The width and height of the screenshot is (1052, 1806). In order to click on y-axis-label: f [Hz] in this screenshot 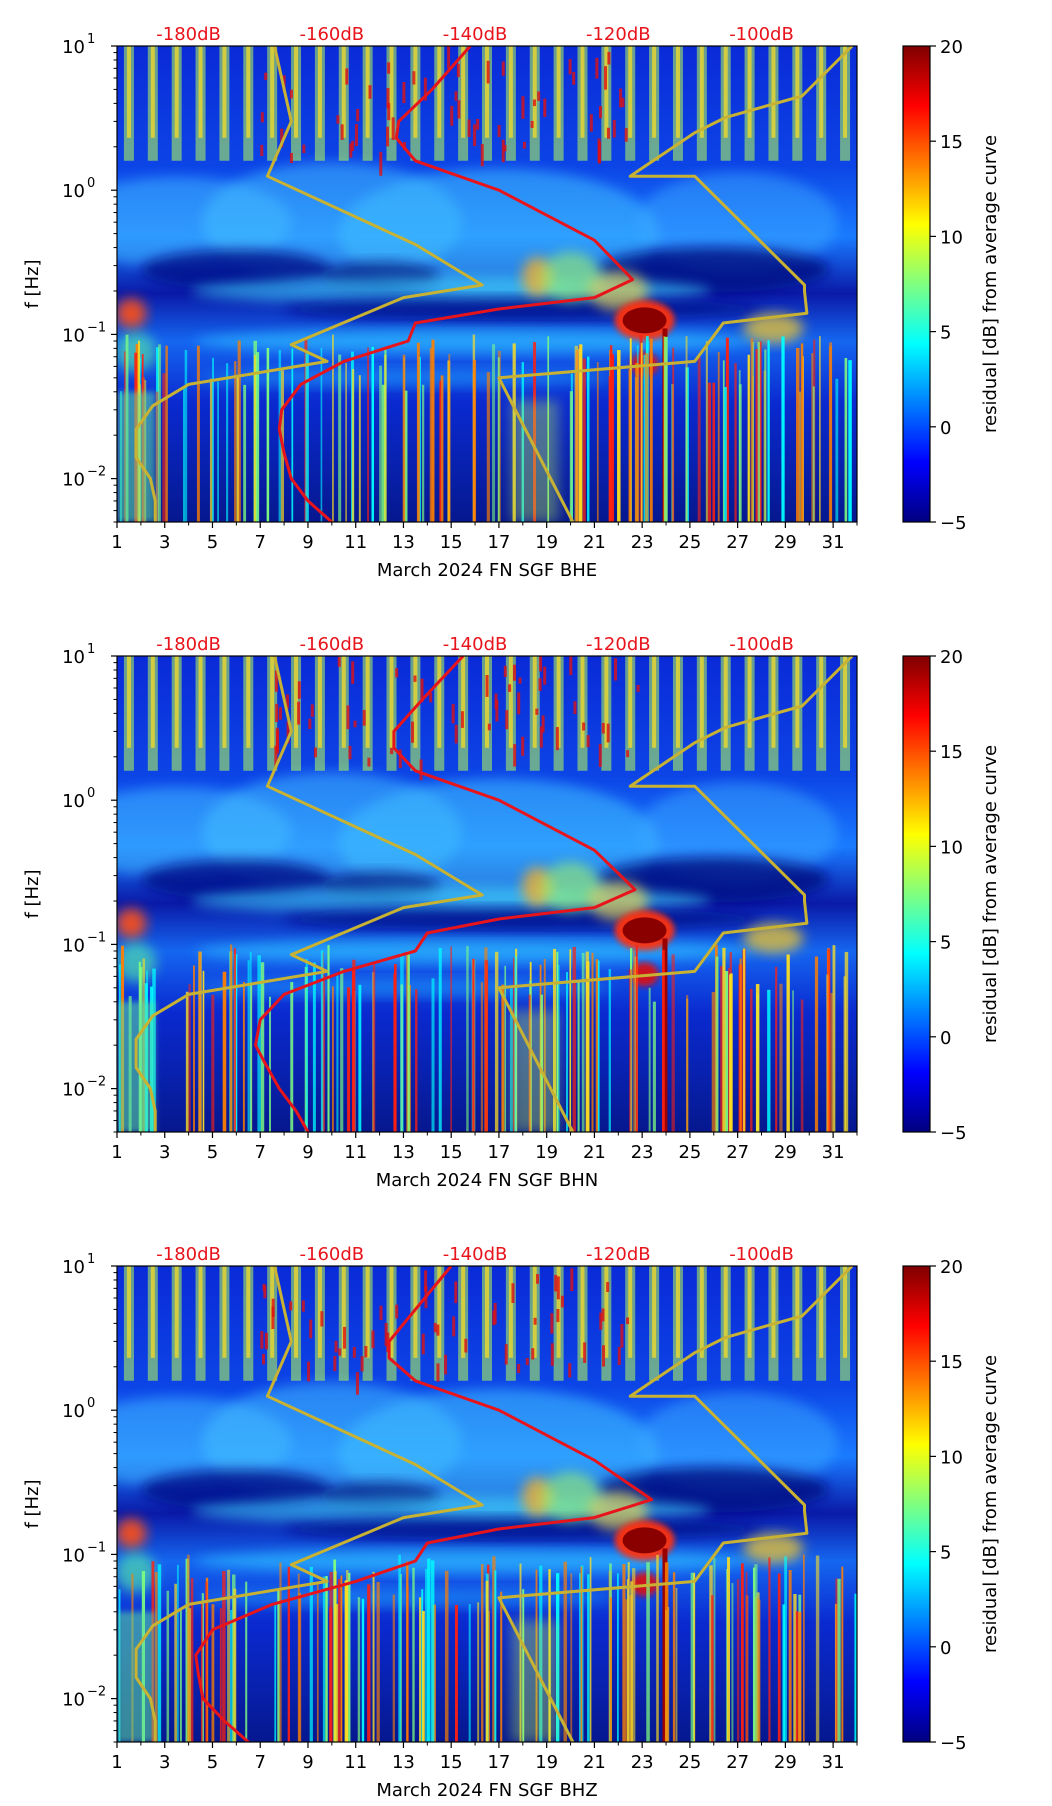, I will do `click(32, 1503)`.